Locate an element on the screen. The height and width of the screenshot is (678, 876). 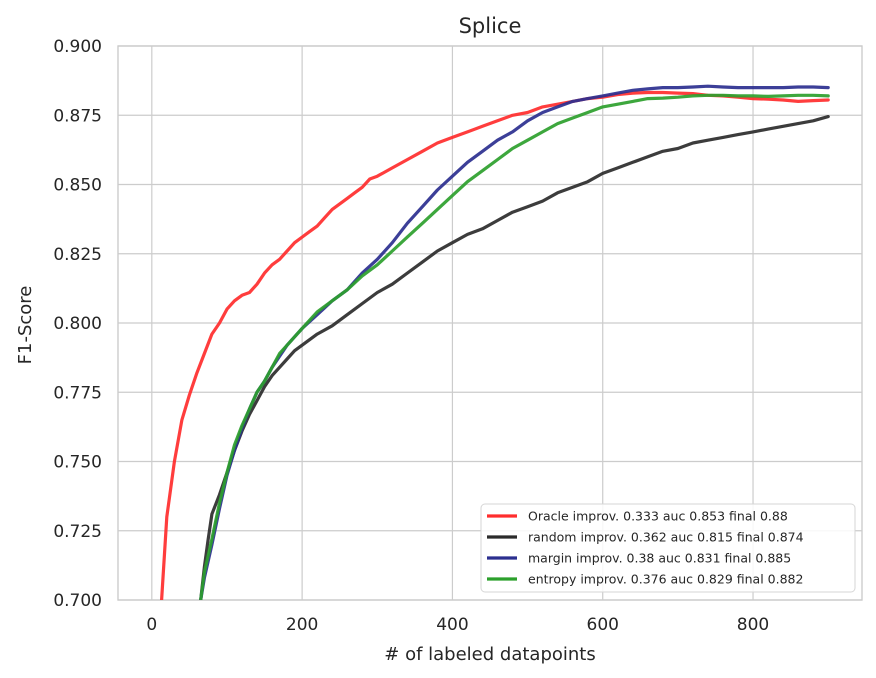
x-tick-label: 400 is located at coordinates (452, 625).